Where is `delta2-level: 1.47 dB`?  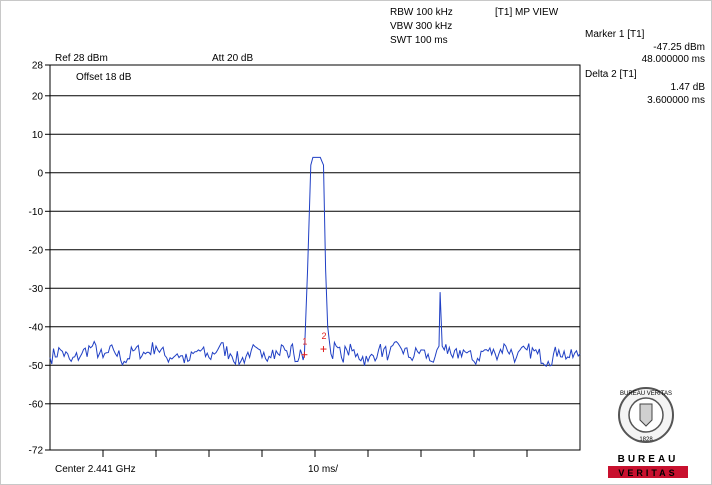 delta2-level: 1.47 dB is located at coordinates (688, 87).